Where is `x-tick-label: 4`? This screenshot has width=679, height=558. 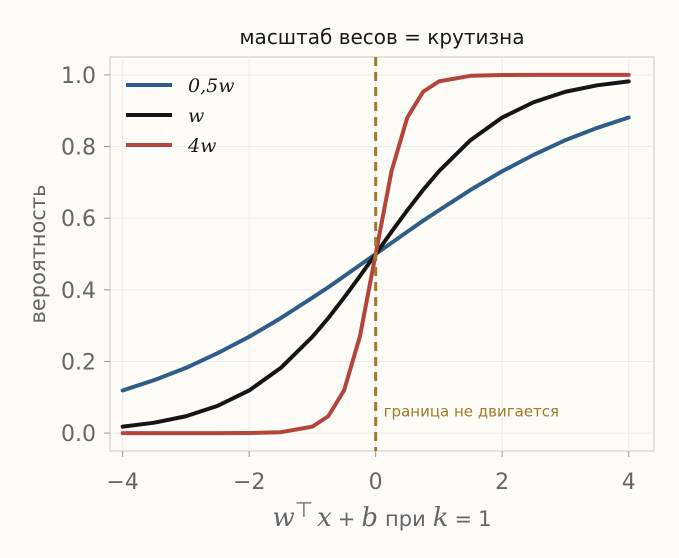
x-tick-label: 4 is located at coordinates (629, 482).